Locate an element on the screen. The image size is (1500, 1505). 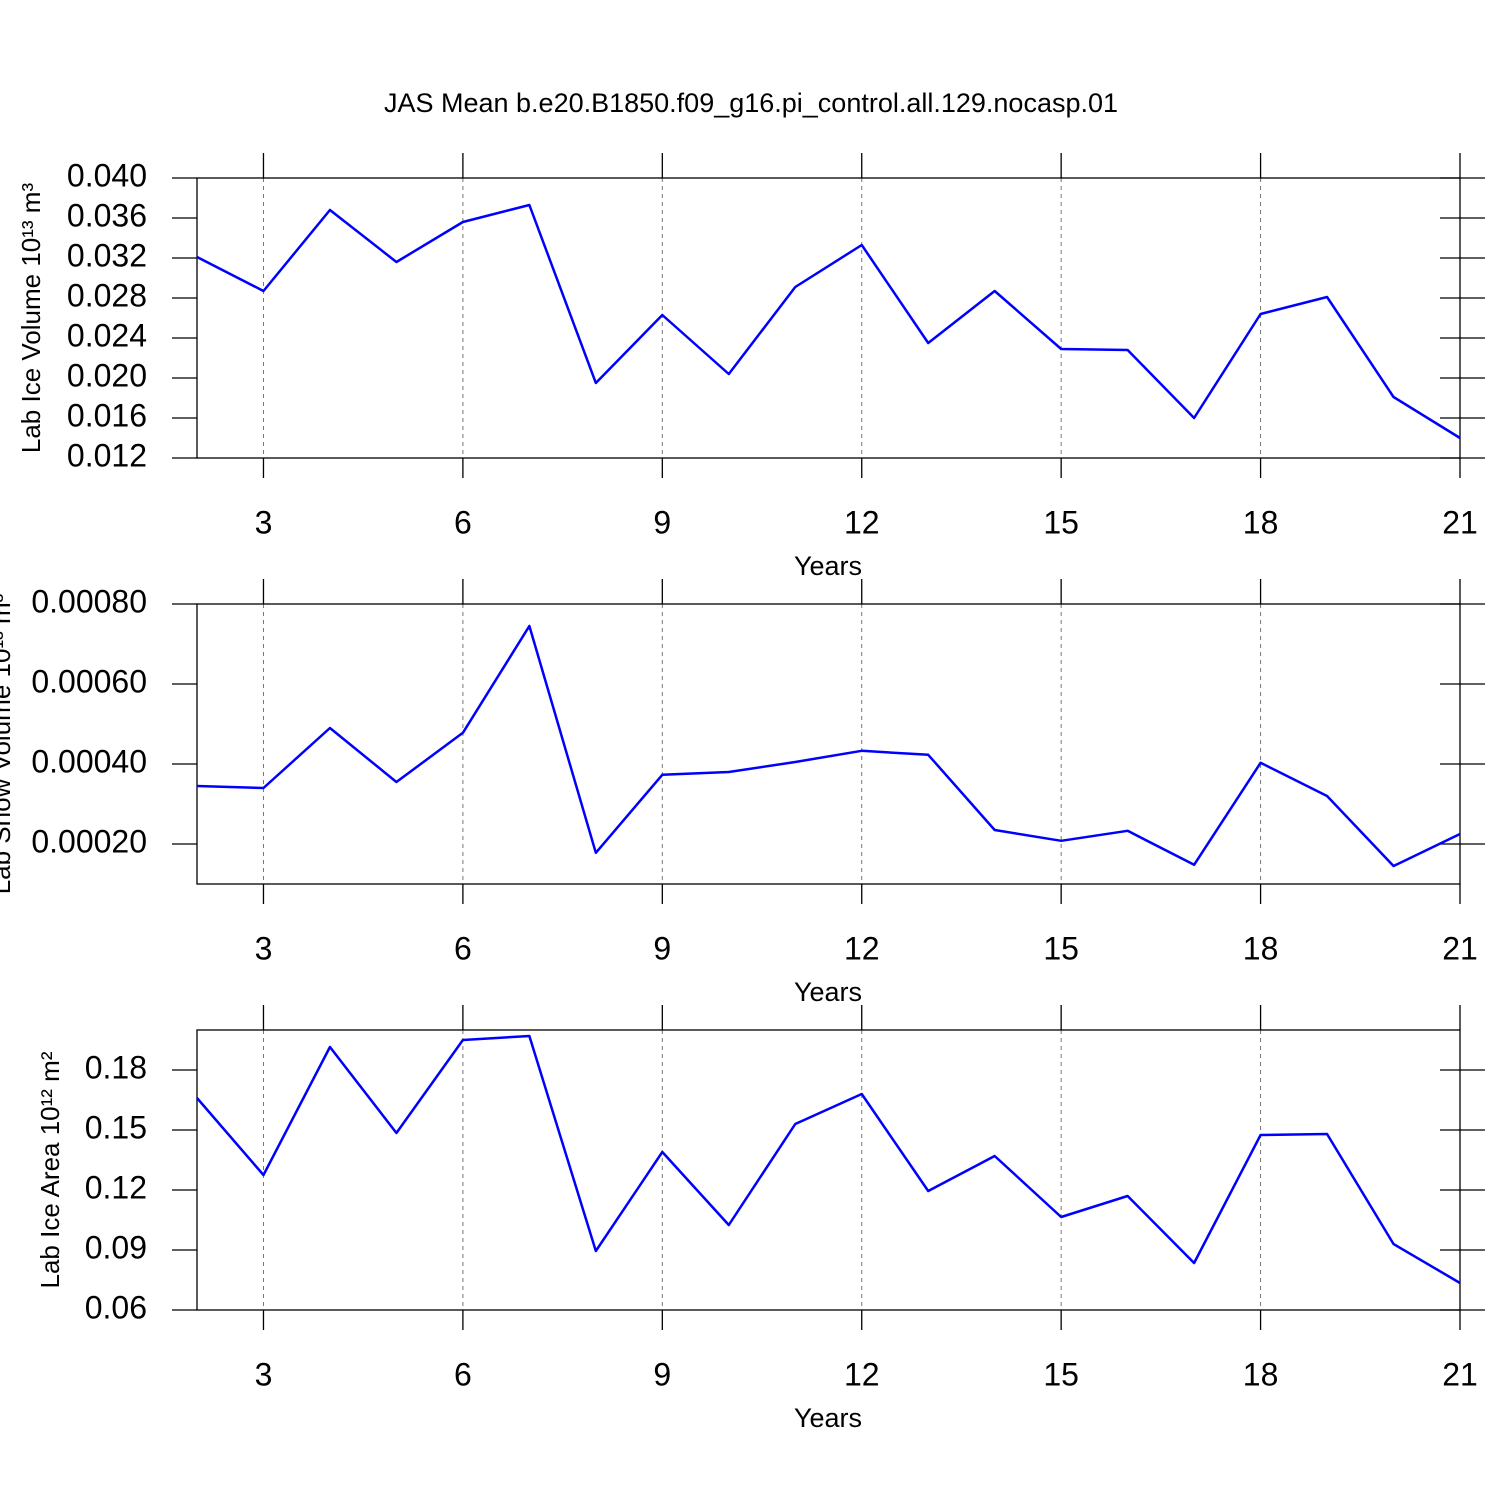
y-tick-label: 0.15 is located at coordinates (116, 1127).